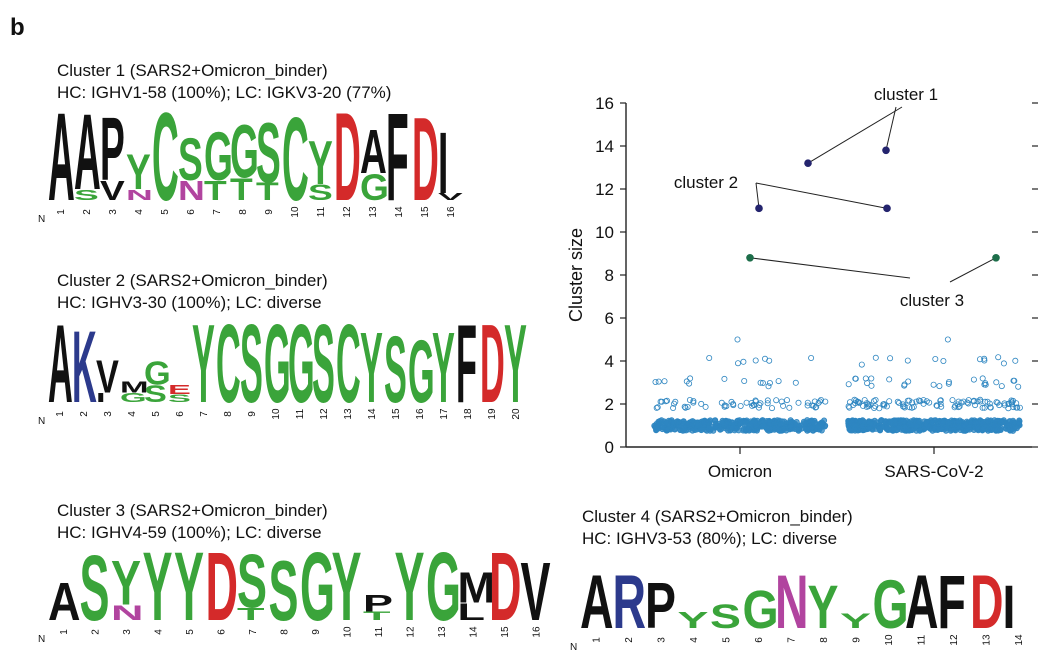  I want to click on position-tick-label: 11, so click(300, 413).